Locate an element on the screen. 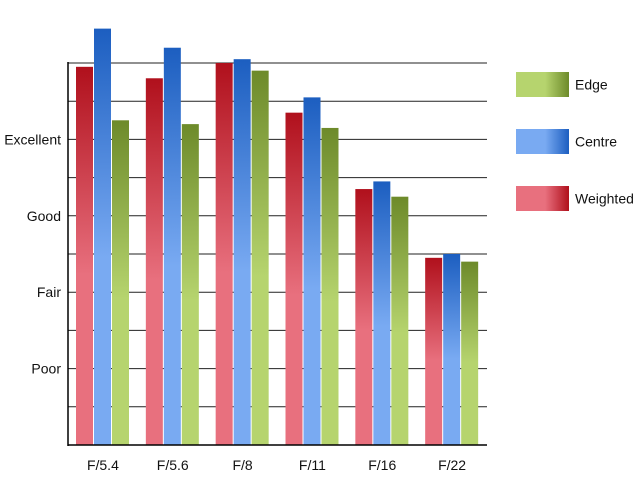 This screenshot has width=640, height=480. legend-label-weighted: Weighted is located at coordinates (604, 199).